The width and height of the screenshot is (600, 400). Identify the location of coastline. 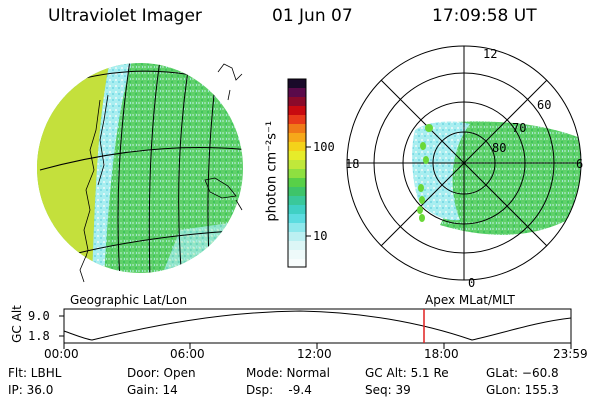
(159, 182).